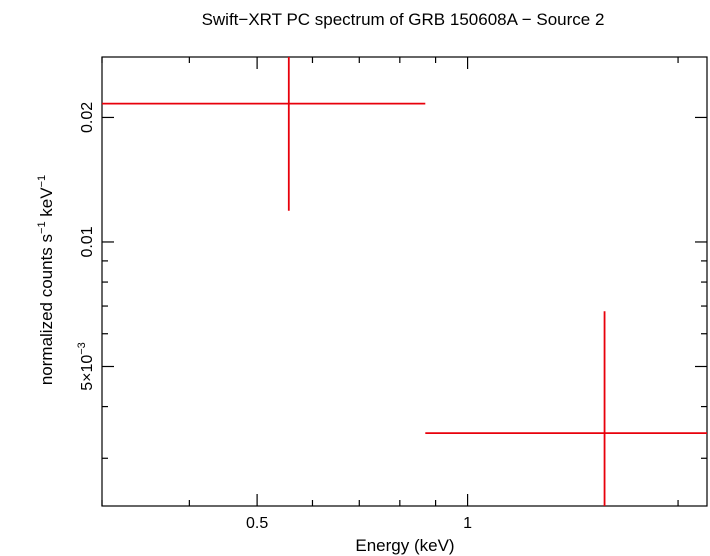 The image size is (710, 556). I want to click on y-tick-label: 5×10−3, so click(86, 366).